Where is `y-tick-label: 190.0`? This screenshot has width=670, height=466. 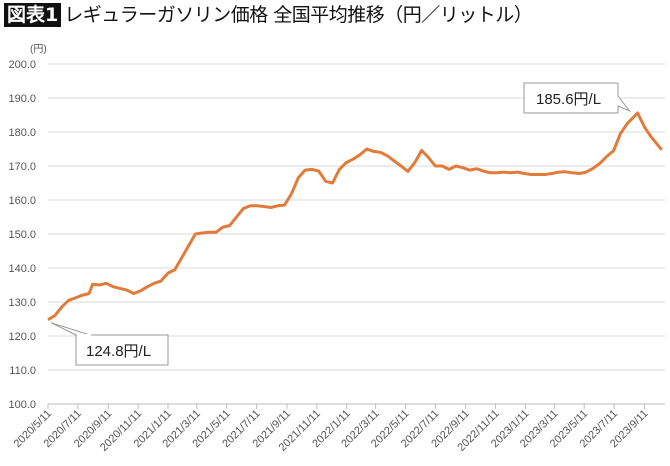
y-tick-label: 190.0 is located at coordinates (22, 99).